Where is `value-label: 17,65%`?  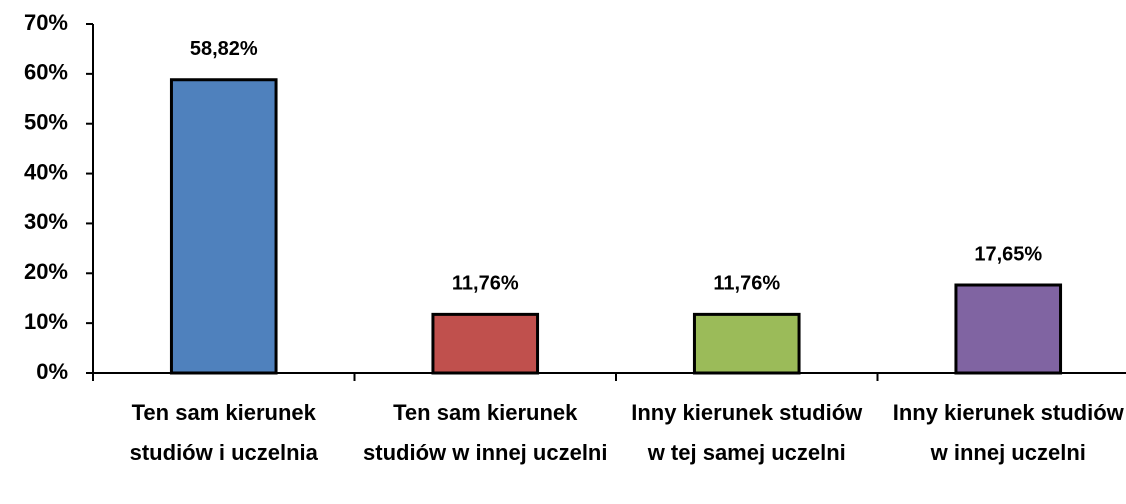
value-label: 17,65% is located at coordinates (1008, 254).